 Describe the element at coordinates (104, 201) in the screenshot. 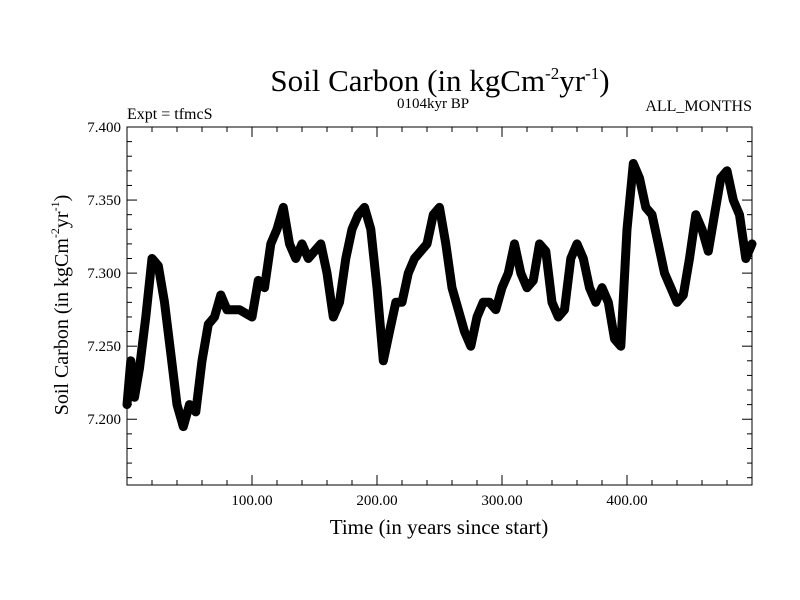

I see `y-tick-label: 7.350` at that location.